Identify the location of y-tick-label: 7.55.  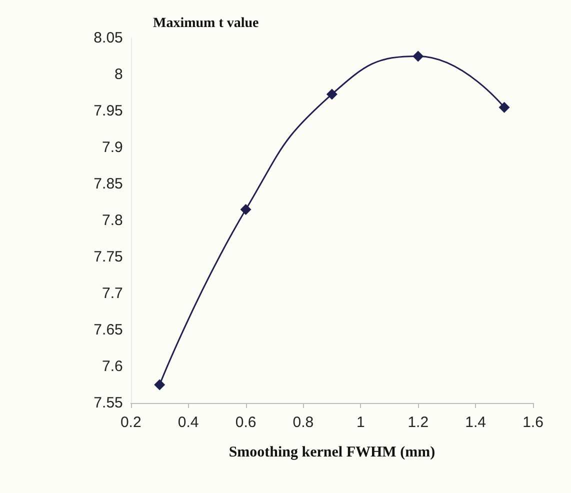
(108, 403).